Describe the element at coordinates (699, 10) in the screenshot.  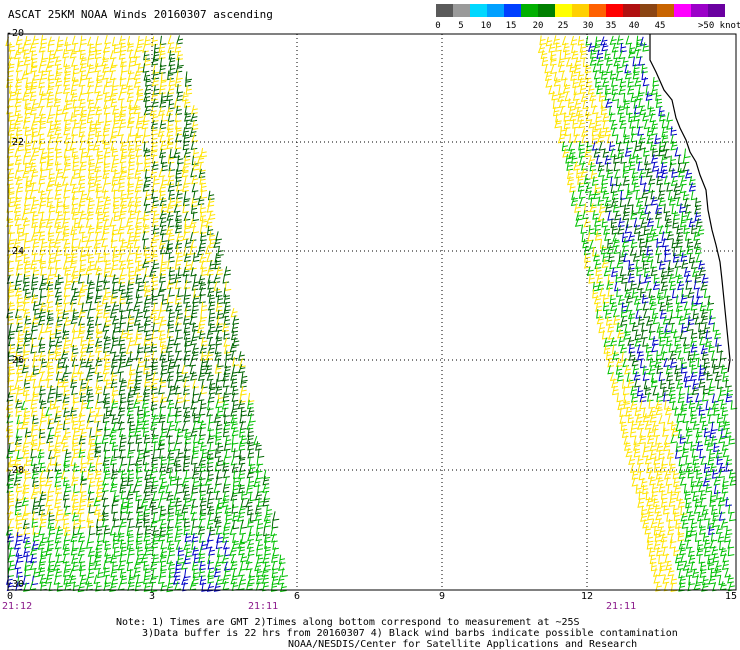
I see `colorbar-swatch` at that location.